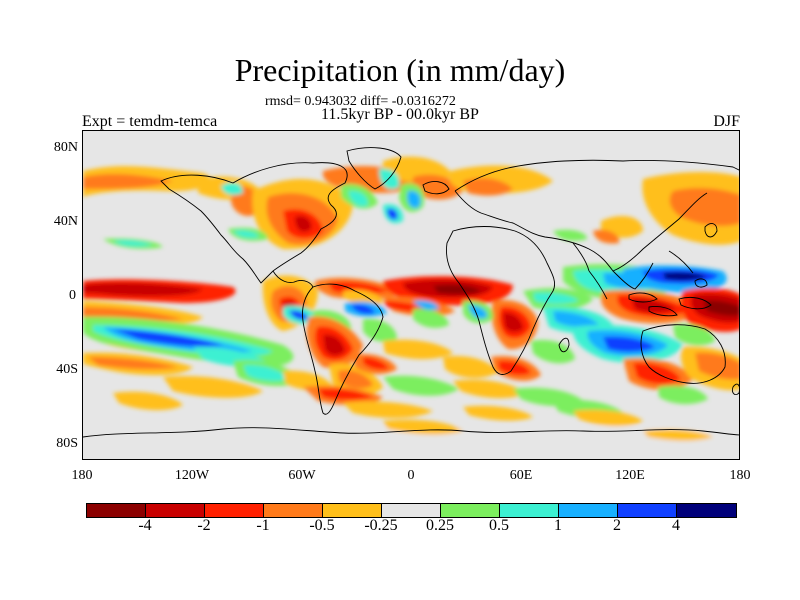 The width and height of the screenshot is (800, 600). Describe the element at coordinates (381, 525) in the screenshot. I see `colorbar-label: -0.25` at that location.